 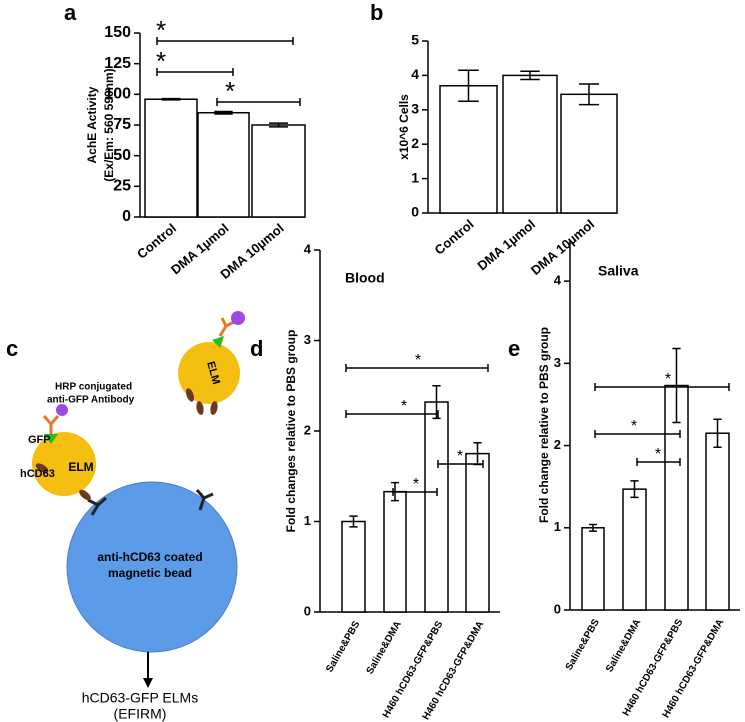 What do you see at coordinates (126, 444) in the screenshot?
I see `hcd63-protein` at bounding box center [126, 444].